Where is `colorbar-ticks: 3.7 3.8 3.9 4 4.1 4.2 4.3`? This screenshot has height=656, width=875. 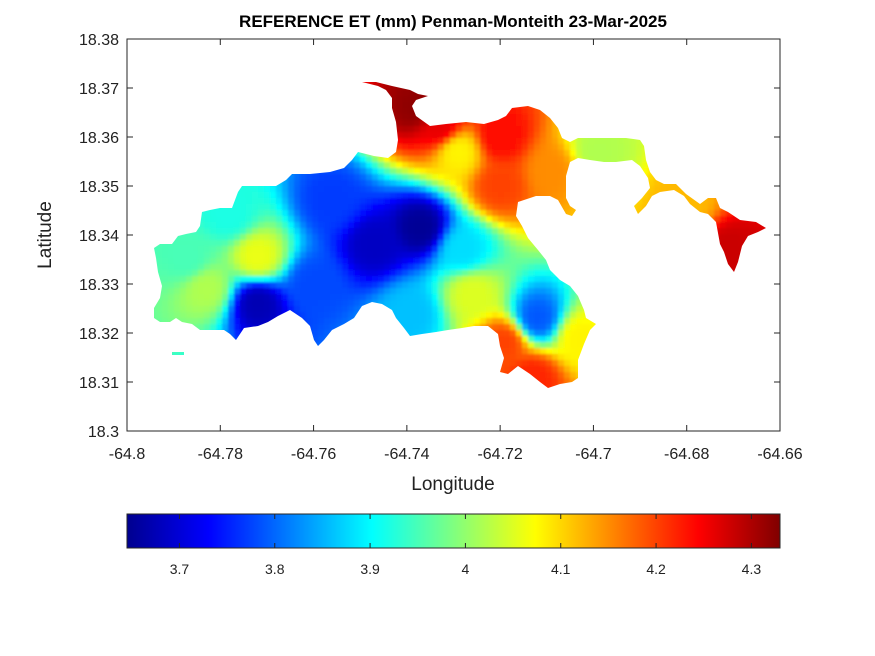
colorbar-ticks: 3.7 3.8 3.9 4 4.1 4.2 4.3 is located at coordinates (466, 545).